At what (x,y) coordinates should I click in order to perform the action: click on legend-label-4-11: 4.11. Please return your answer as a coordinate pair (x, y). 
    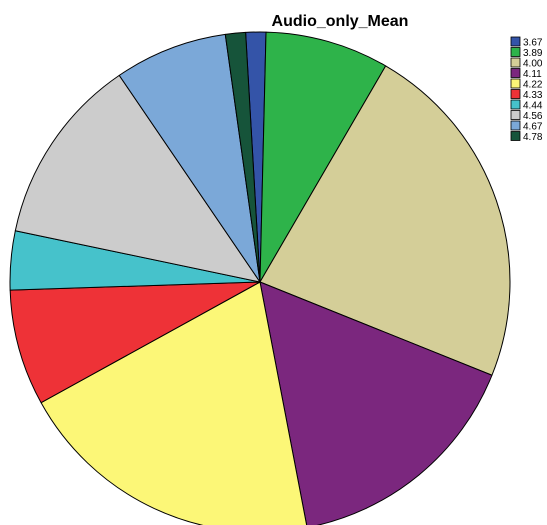
    Looking at the image, I should click on (532, 74).